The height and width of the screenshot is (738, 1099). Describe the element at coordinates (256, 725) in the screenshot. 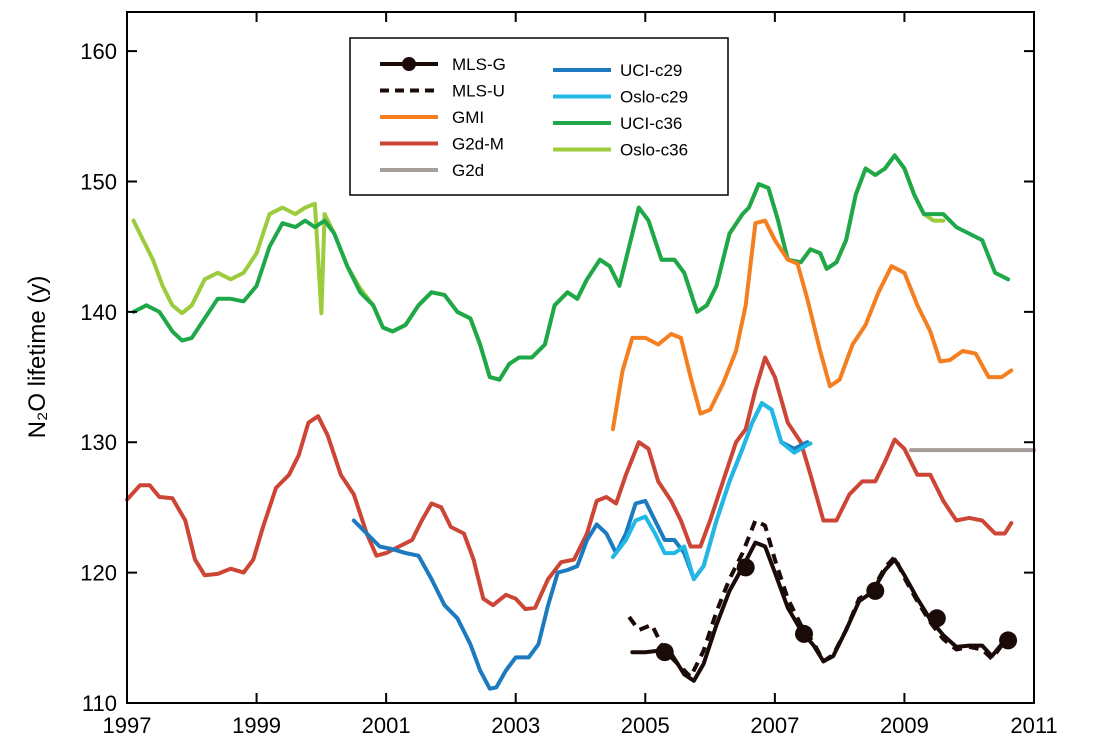

I see `x-tick-label-1999: 1999` at that location.